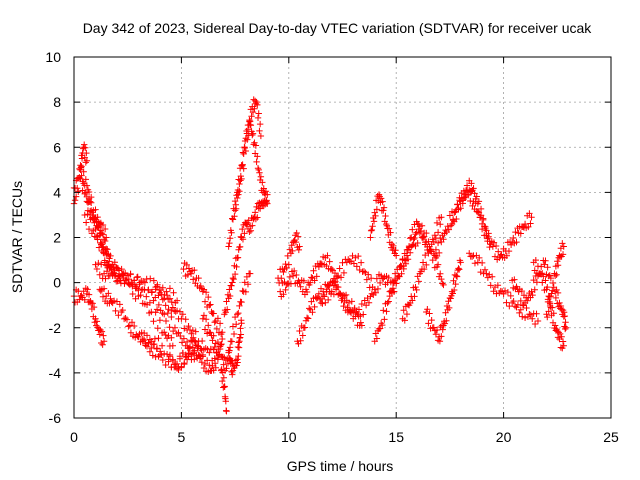 The image size is (640, 480). Describe the element at coordinates (57, 192) in the screenshot. I see `y-tick-label: 4` at that location.